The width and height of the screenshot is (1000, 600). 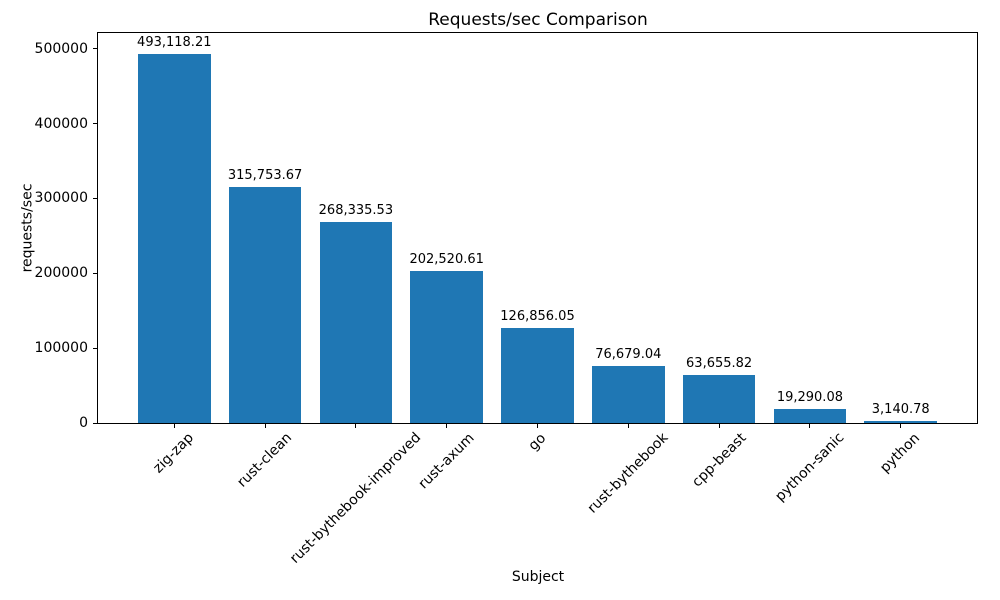 I want to click on x-tick-label: rust-bythebook-improved, so click(x=355, y=498).